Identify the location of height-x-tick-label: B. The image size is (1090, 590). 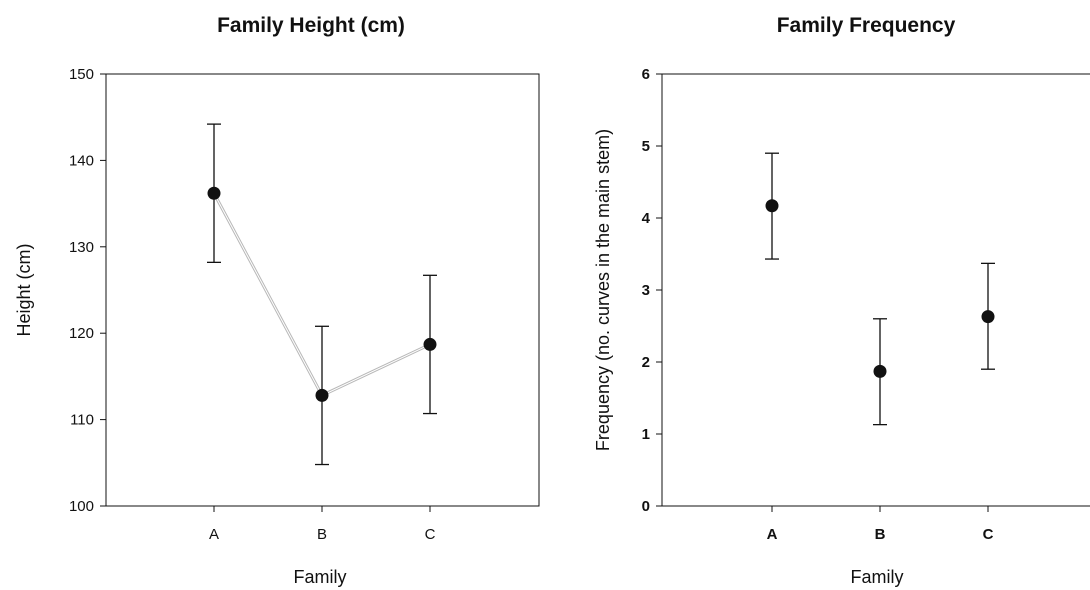
(322, 534).